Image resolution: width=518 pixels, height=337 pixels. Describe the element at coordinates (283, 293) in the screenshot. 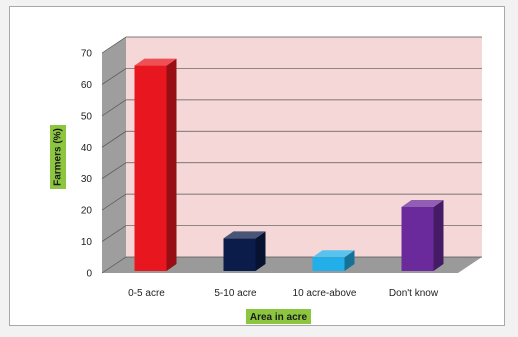

I see `x-category-labels: 0-5 acre 5-10 acre 10 acre-above Don't know` at that location.